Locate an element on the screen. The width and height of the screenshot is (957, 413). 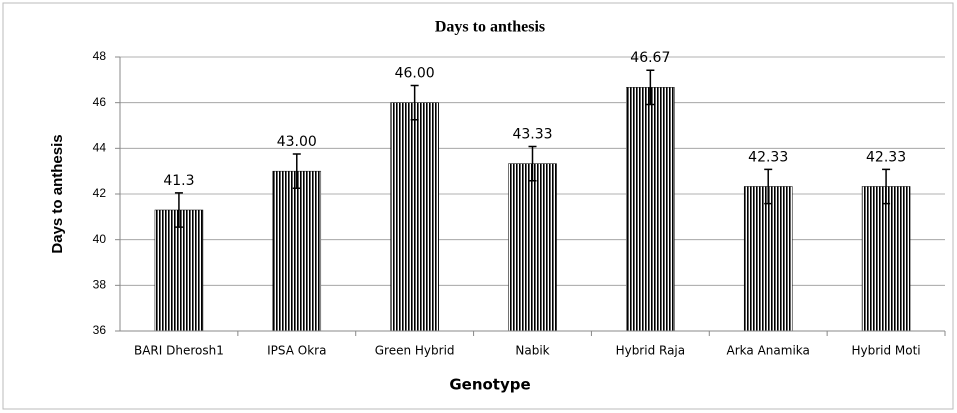
x-tick-label: Hybrid Moti is located at coordinates (885, 351).